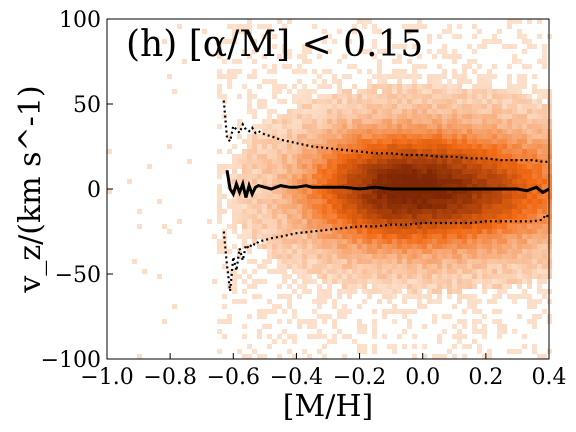 The image size is (576, 432). Describe the element at coordinates (71, 360) in the screenshot. I see `y-tick-label: −100` at that location.